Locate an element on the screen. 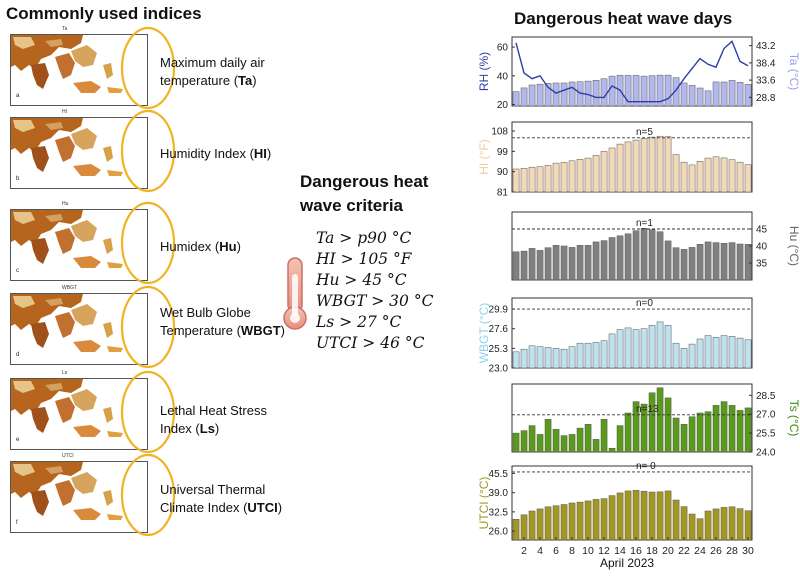  index-description-text: Humidity Index ( is located at coordinates (207, 153).